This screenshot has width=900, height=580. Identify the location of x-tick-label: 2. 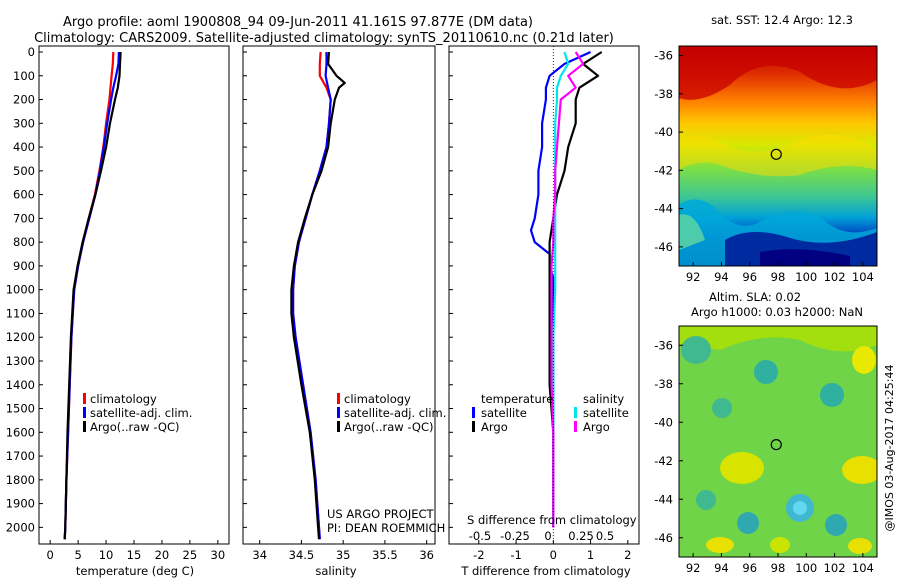
(627, 555).